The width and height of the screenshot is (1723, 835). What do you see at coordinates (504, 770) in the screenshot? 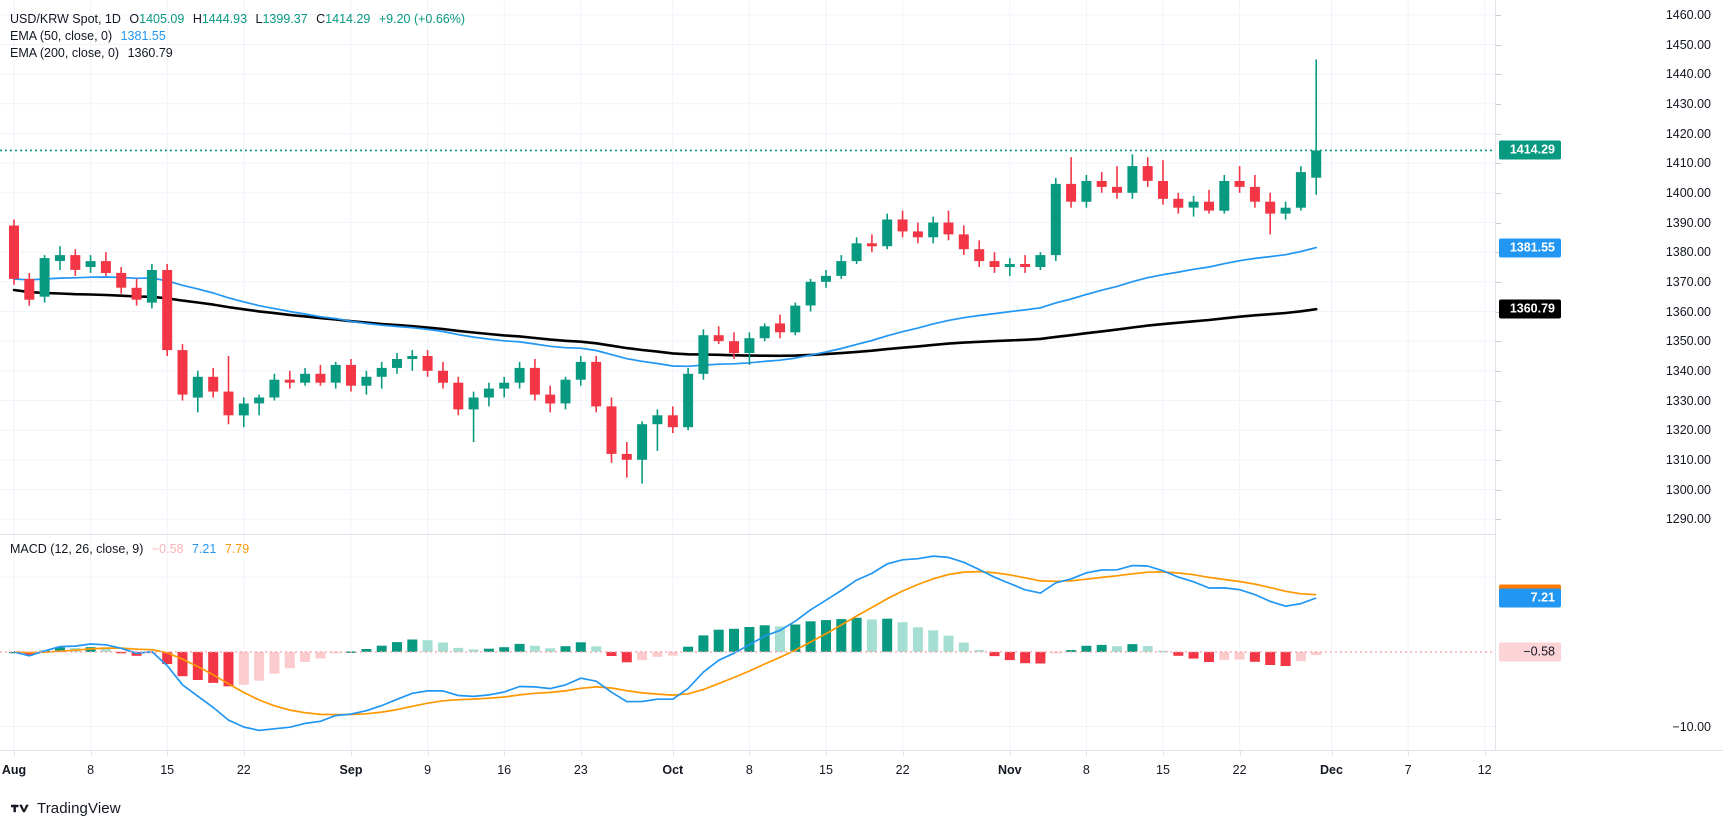
I see `time-axis-label: 16` at bounding box center [504, 770].